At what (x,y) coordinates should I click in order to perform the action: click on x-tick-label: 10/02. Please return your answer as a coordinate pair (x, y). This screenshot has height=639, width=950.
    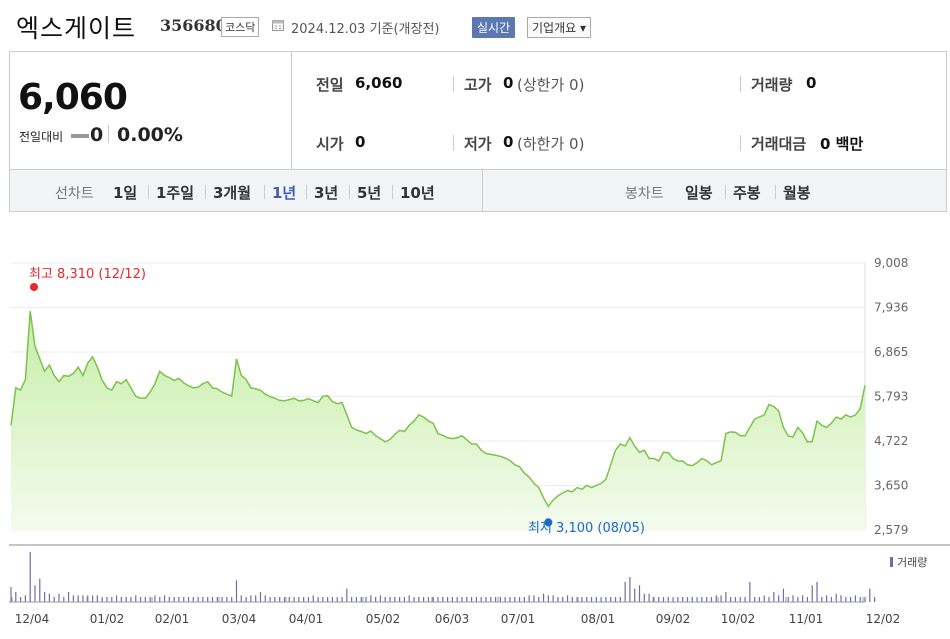
    Looking at the image, I should click on (738, 619).